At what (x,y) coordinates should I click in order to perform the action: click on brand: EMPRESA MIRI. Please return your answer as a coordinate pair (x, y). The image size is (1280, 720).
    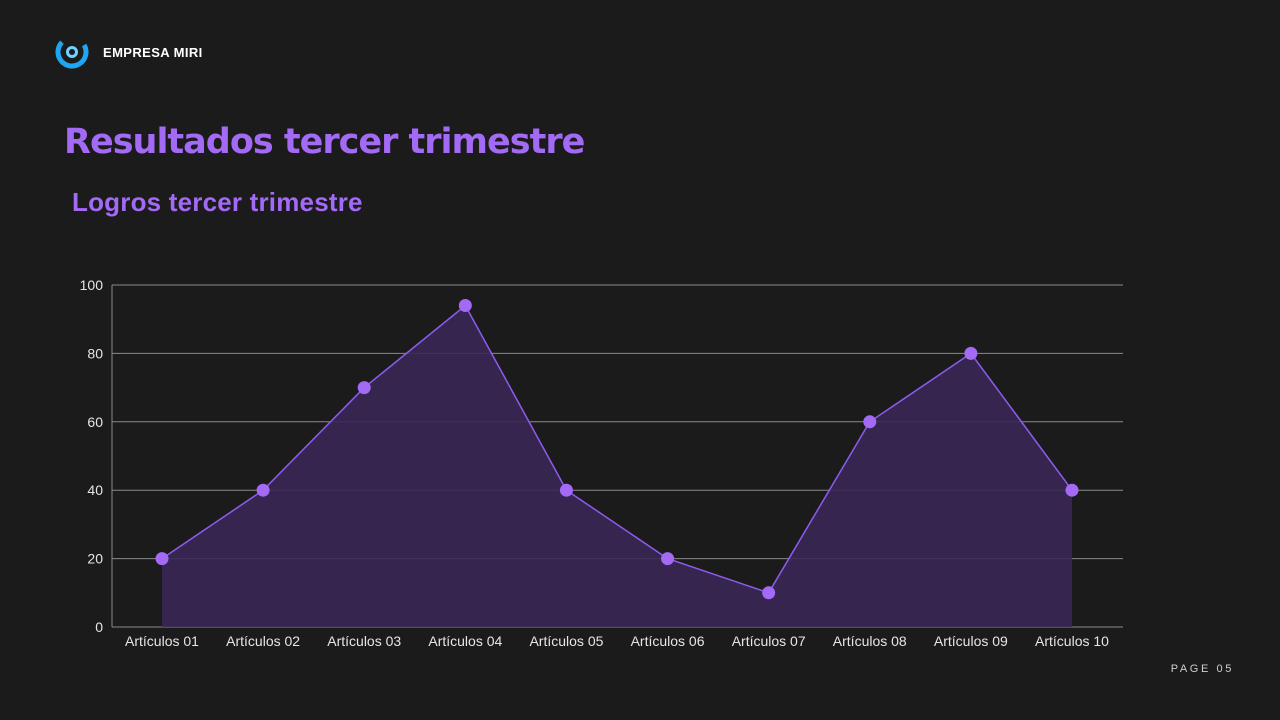
    Looking at the image, I should click on (129, 52).